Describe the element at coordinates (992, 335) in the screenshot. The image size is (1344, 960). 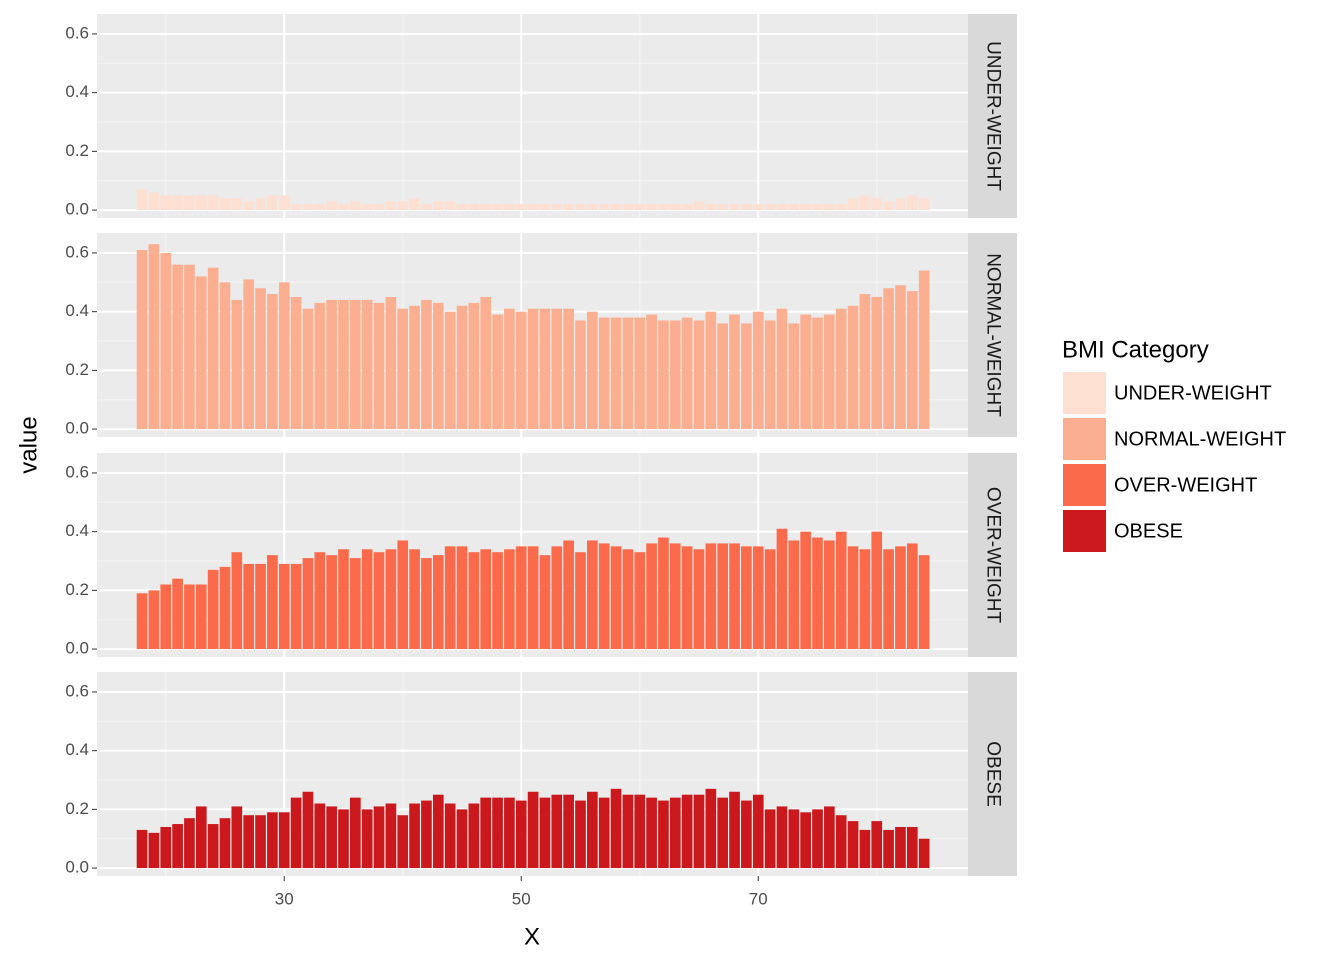
I see `facet-label: NORMAL-WEIGHT` at that location.